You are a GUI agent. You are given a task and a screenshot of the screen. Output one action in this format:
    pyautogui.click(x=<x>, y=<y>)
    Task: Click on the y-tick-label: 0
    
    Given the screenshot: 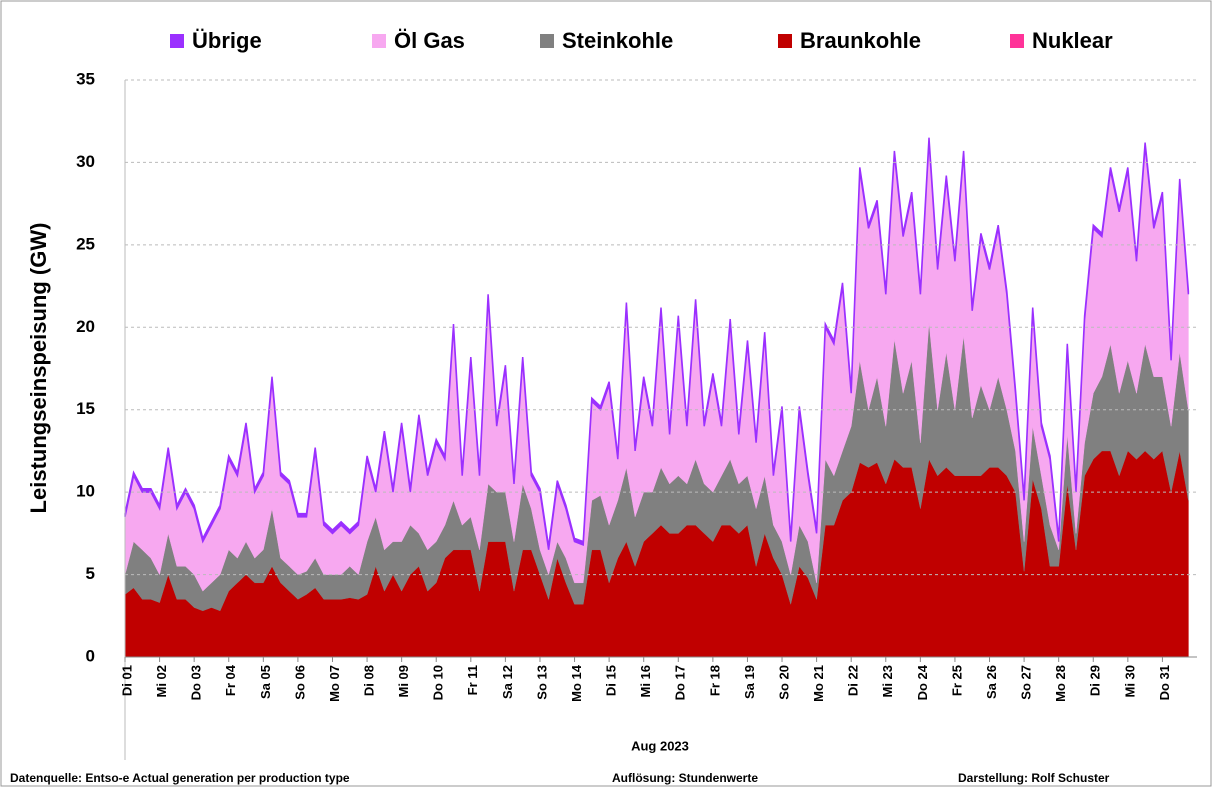 What is the action you would take?
    pyautogui.click(x=90, y=655)
    